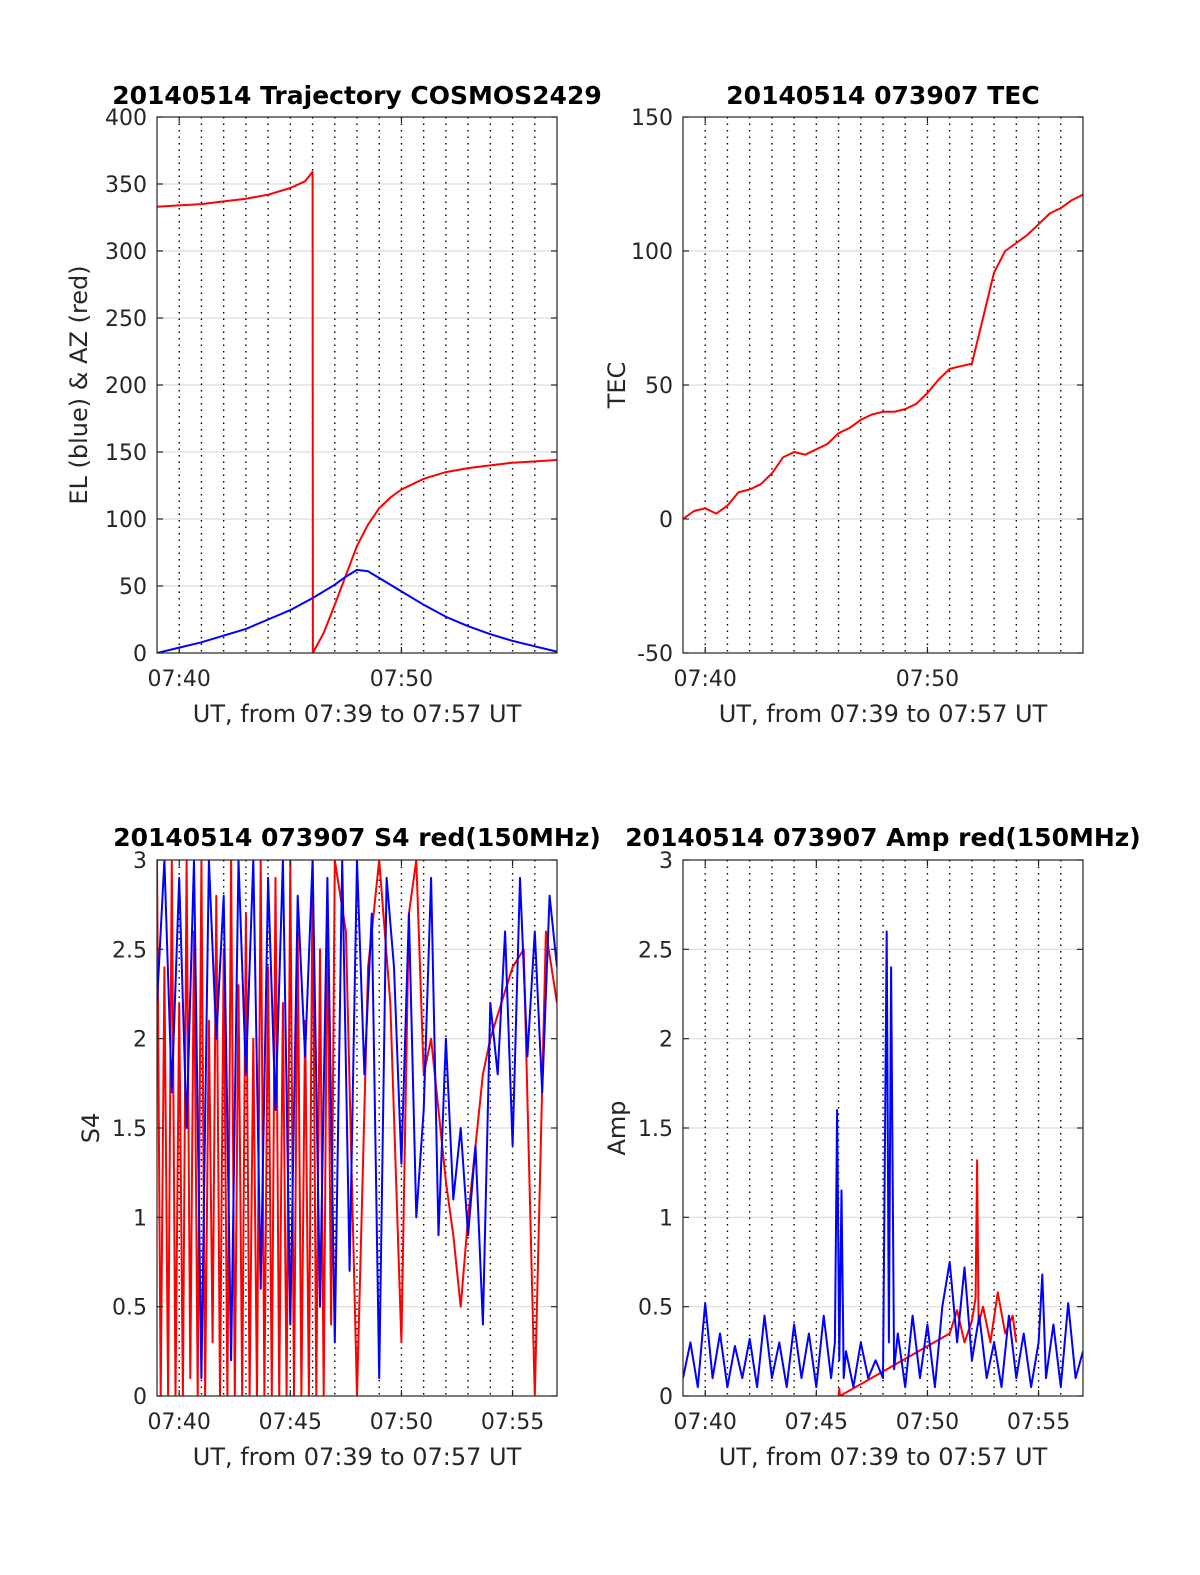  Describe the element at coordinates (617, 386) in the screenshot. I see `y-axis-label: TEC` at that location.